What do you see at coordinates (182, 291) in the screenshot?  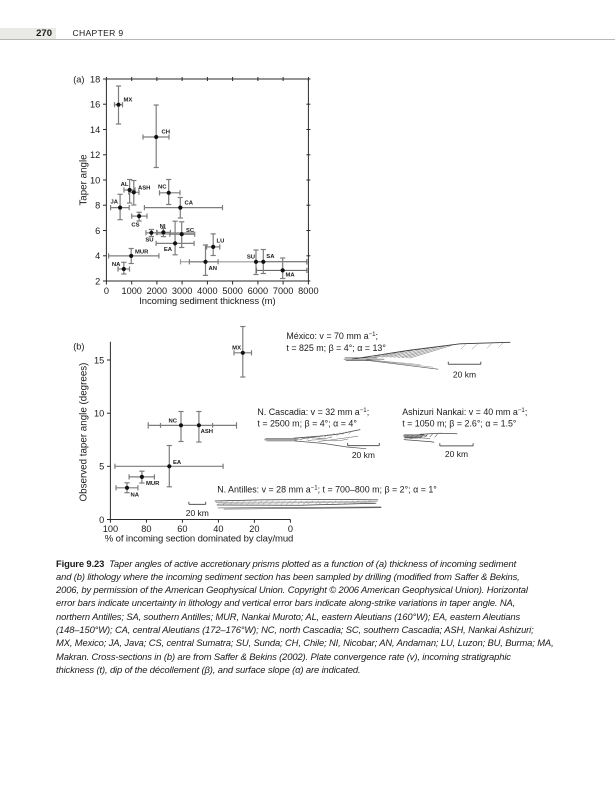 I see `svg-text: 3000` at bounding box center [182, 291].